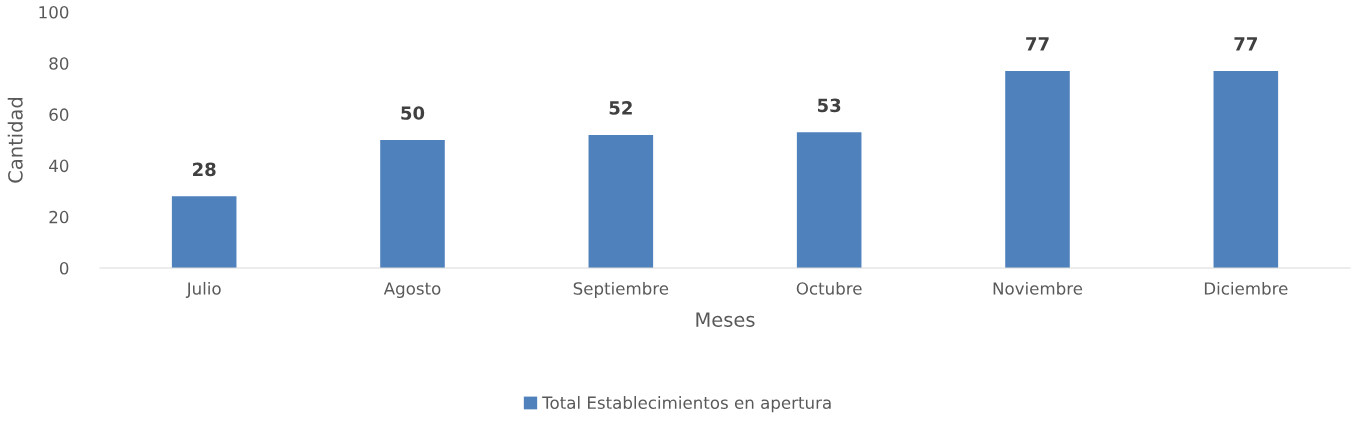  Describe the element at coordinates (829, 105) in the screenshot. I see `data-label: 53` at that location.